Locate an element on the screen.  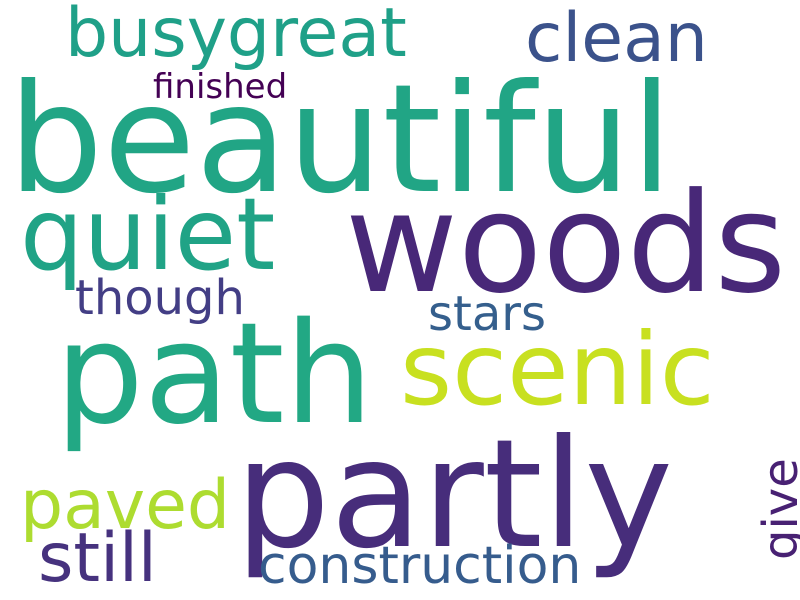
word-give: give is located at coordinates (776, 509).